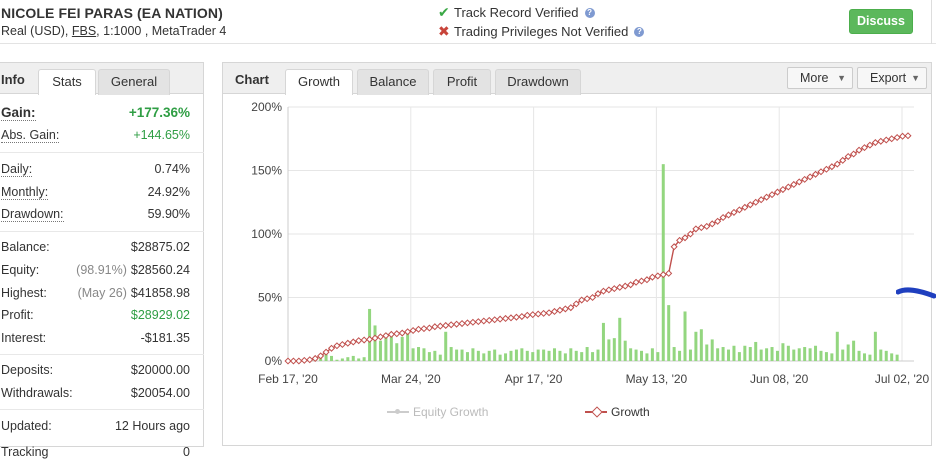  What do you see at coordinates (538, 82) in the screenshot?
I see `tab-drawdown: Drawdown` at bounding box center [538, 82].